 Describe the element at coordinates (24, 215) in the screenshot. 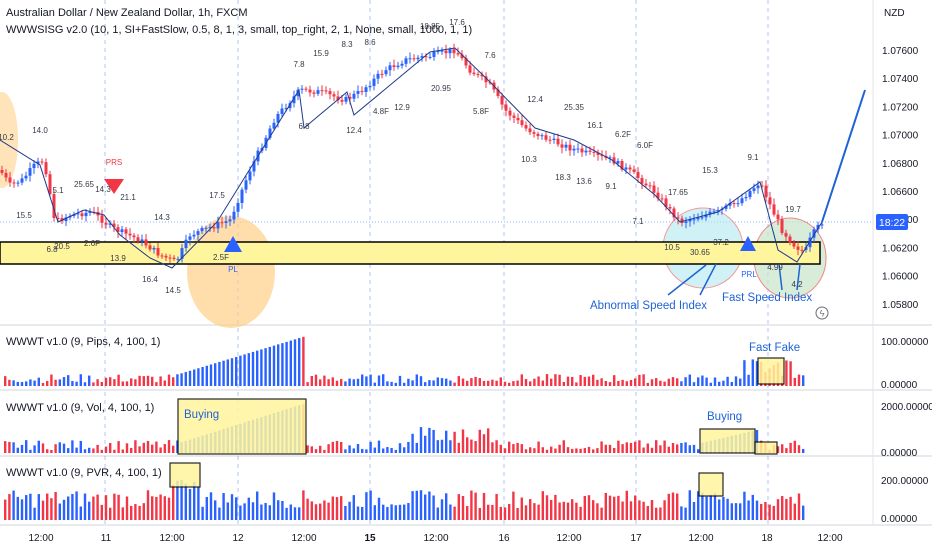

I see `wave-label: 15.5` at that location.